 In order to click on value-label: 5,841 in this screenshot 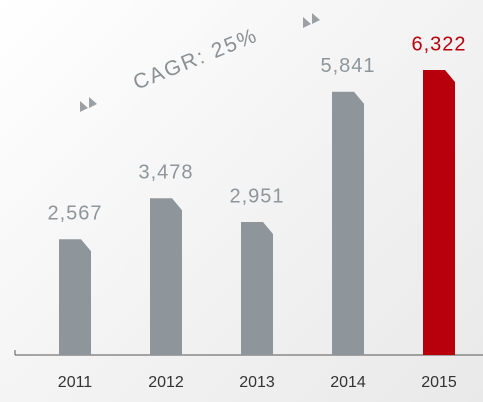, I will do `click(347, 66)`.